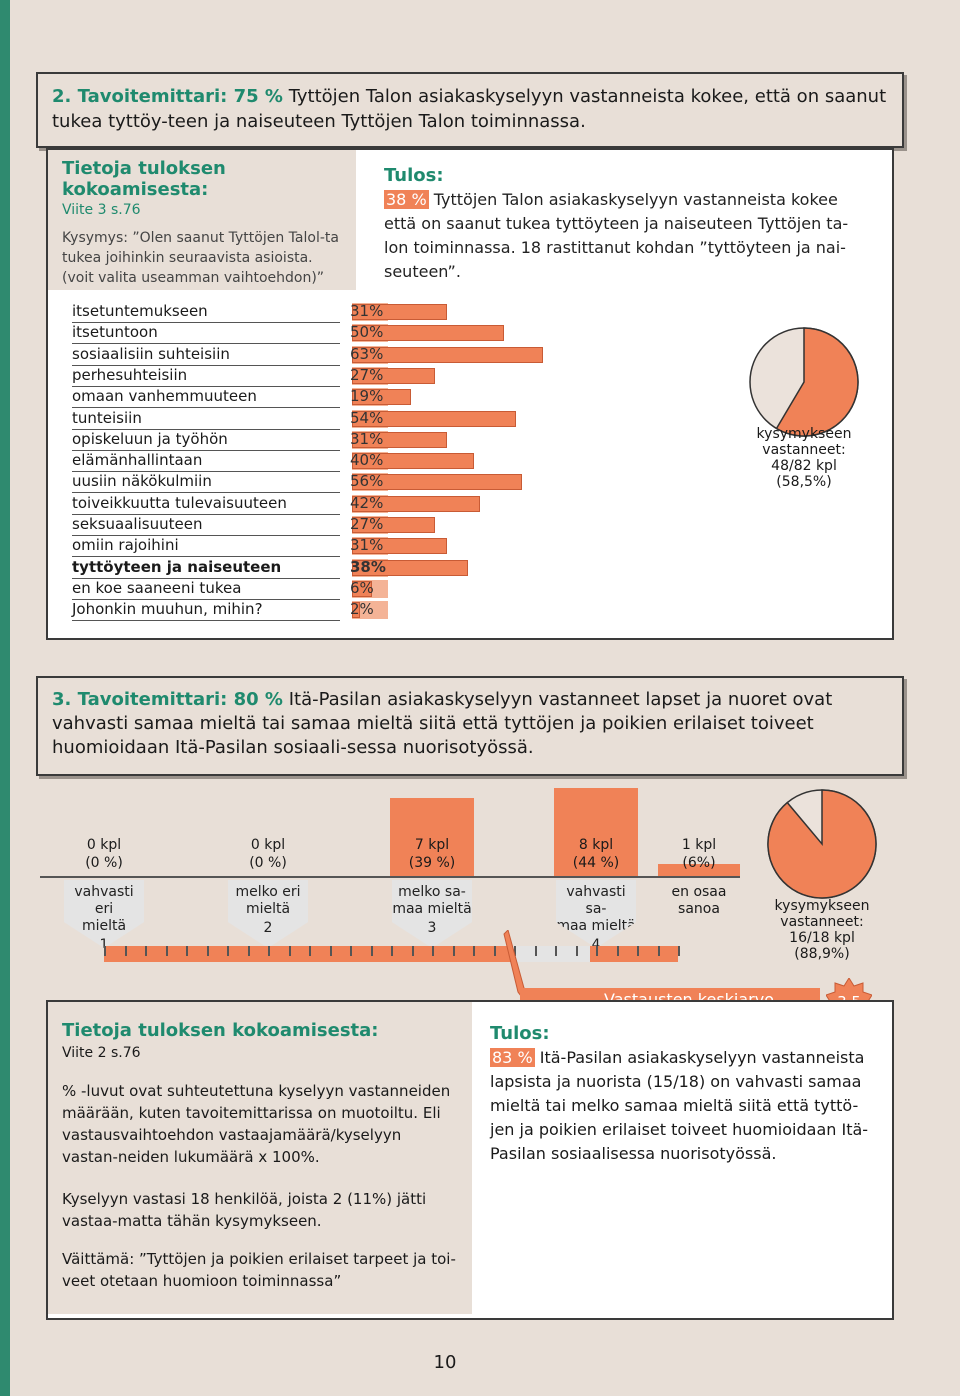 This screenshot has width=960, height=1396. What do you see at coordinates (167, 96) in the screenshot?
I see `section2-prefix: 2. Tavoitemittari: 75 %` at bounding box center [167, 96].